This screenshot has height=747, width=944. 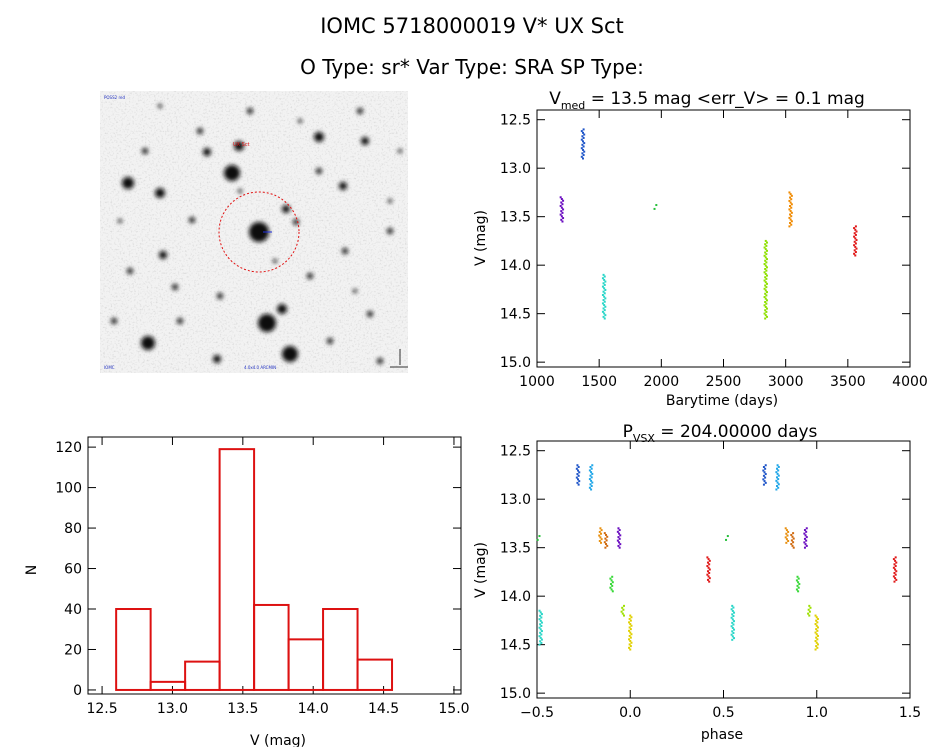 I want to click on y-tick-label: 40, so click(x=73, y=610).